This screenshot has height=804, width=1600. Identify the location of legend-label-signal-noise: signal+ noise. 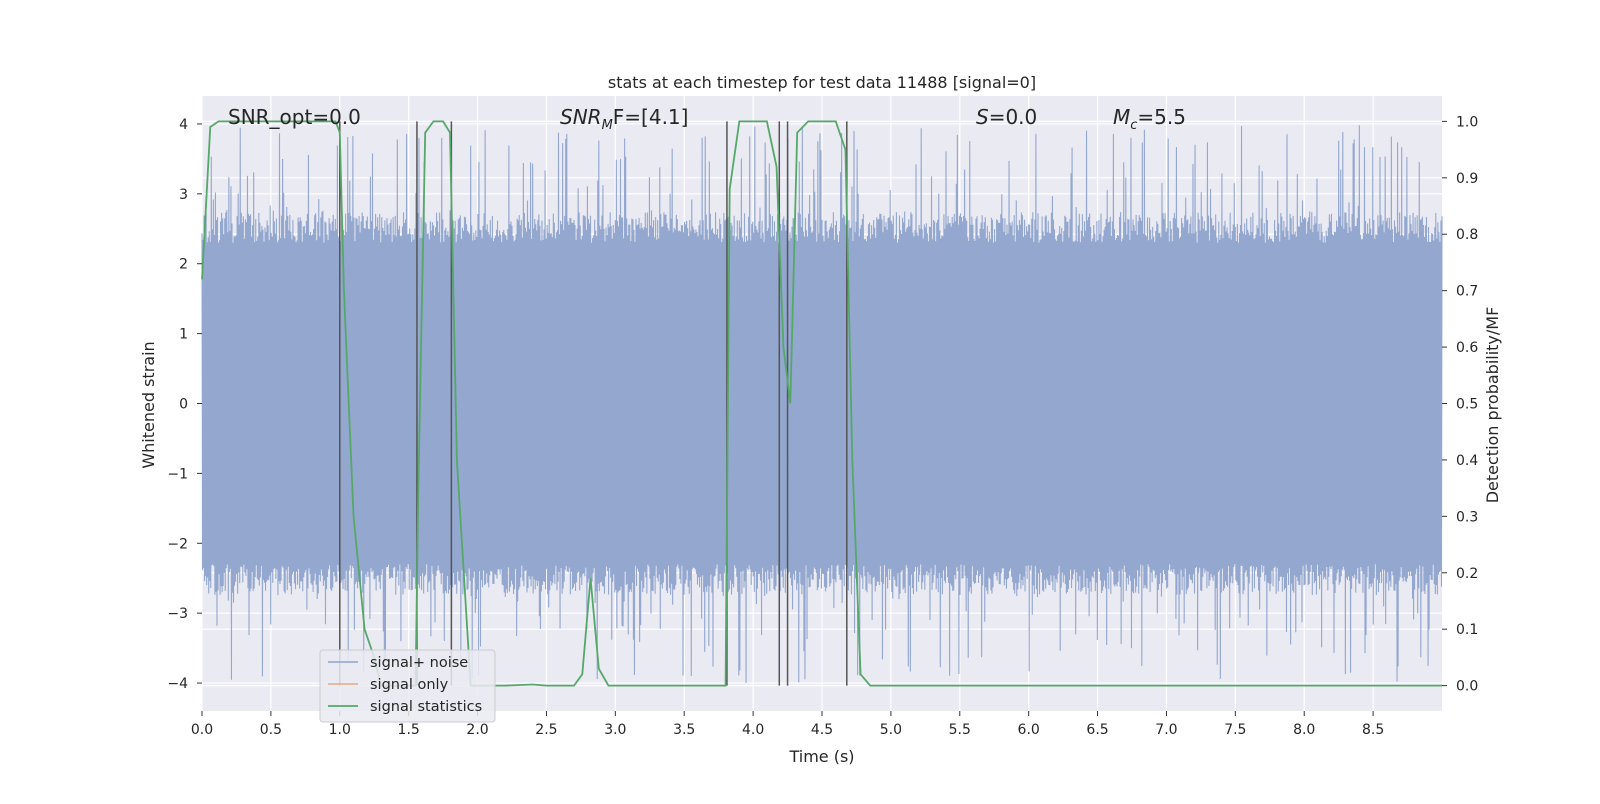
(419, 663).